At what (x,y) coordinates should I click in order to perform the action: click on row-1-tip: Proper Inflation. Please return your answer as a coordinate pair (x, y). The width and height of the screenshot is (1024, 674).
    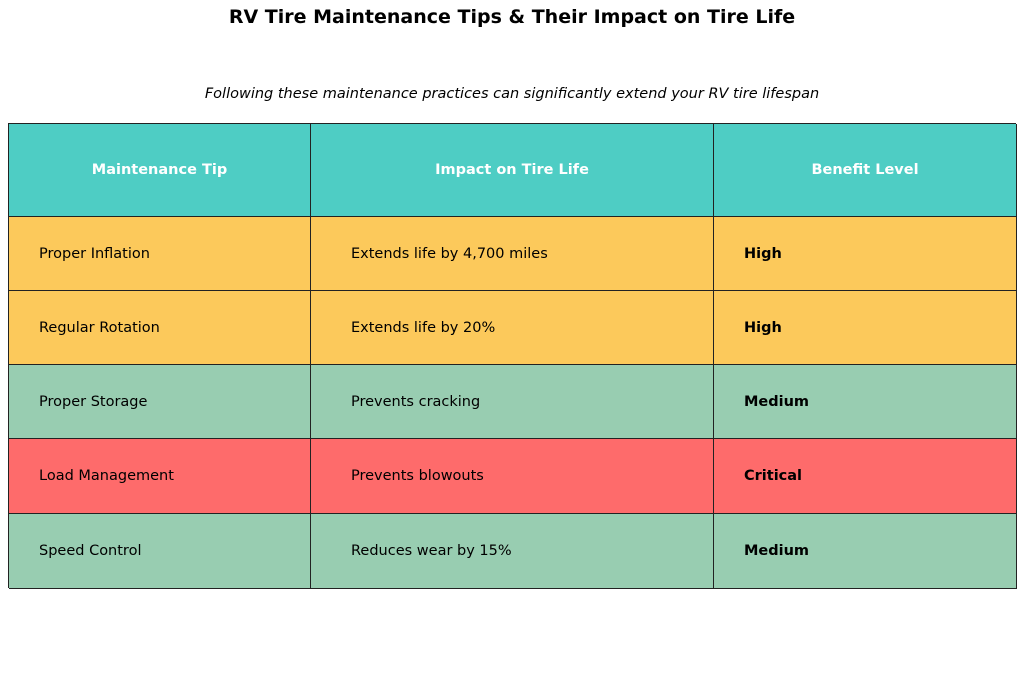
    Looking at the image, I should click on (160, 254).